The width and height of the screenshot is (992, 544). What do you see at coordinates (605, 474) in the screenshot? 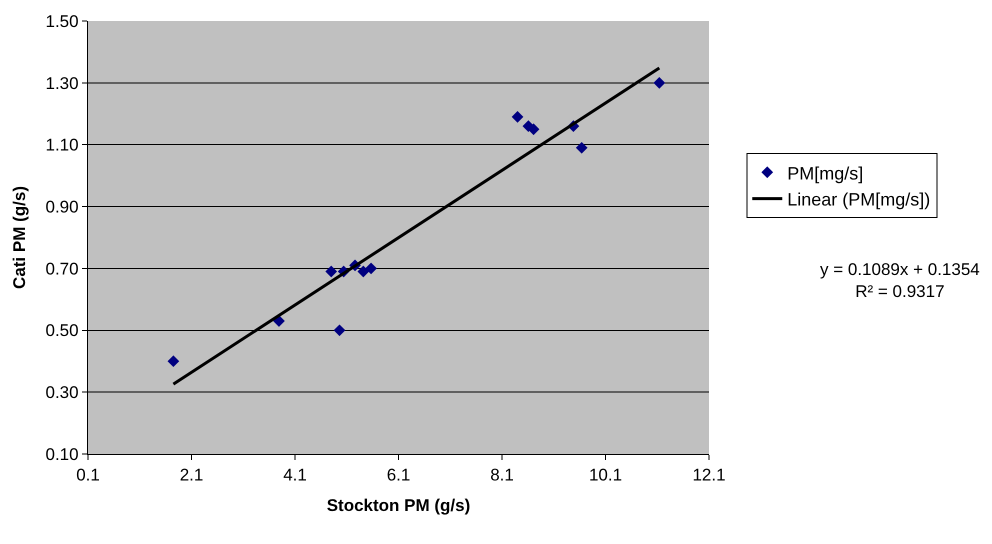
I see `x-tick-label: 10.1` at bounding box center [605, 474].